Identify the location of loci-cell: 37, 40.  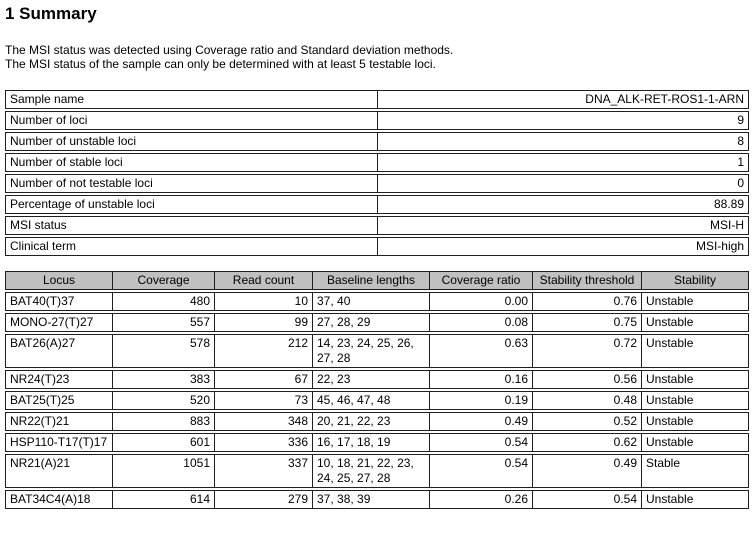
(371, 301).